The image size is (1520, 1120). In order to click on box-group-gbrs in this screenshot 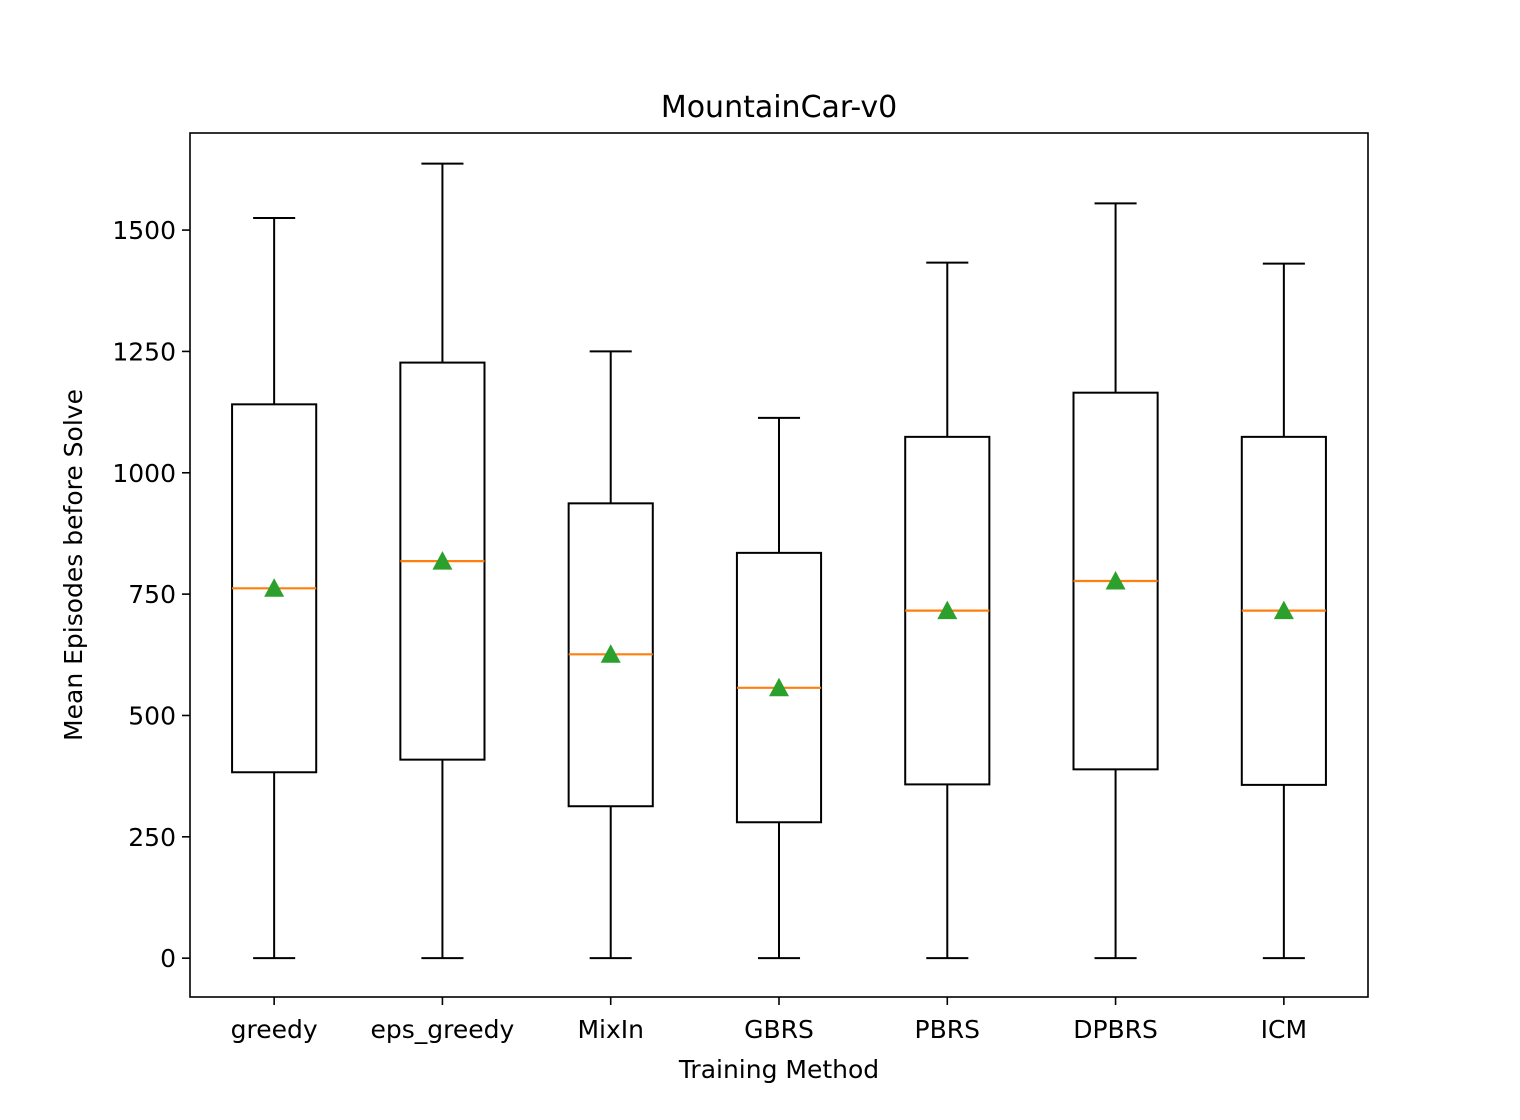, I will do `click(779, 688)`.